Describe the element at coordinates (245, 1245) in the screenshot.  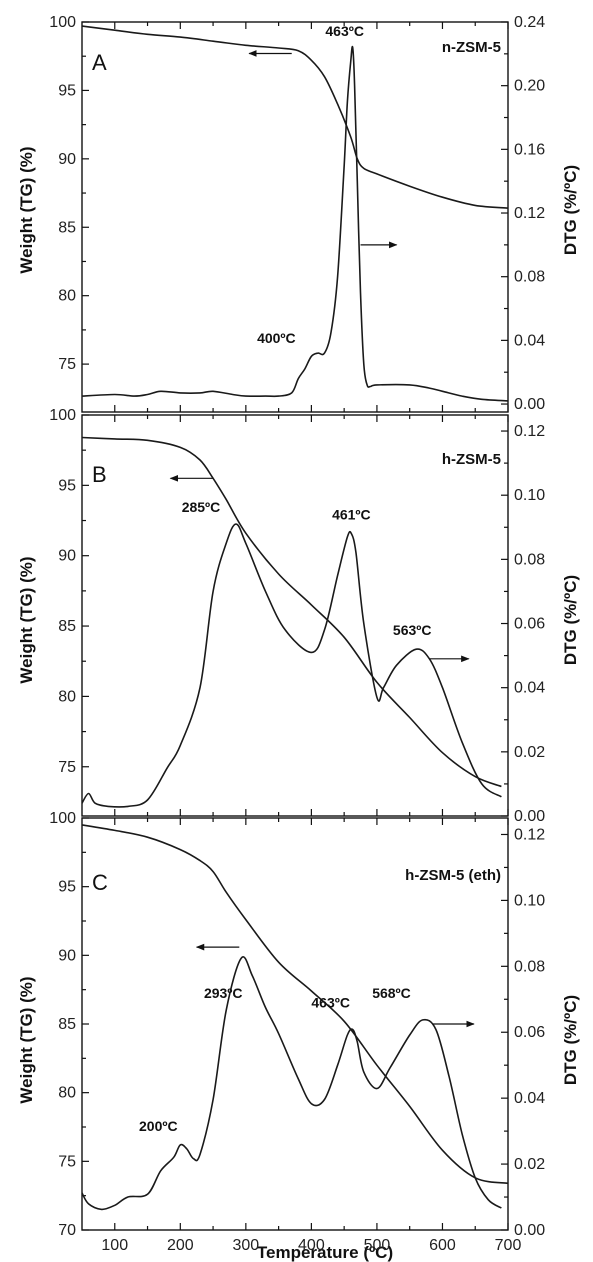
I see `x-tick-label: 300` at that location.